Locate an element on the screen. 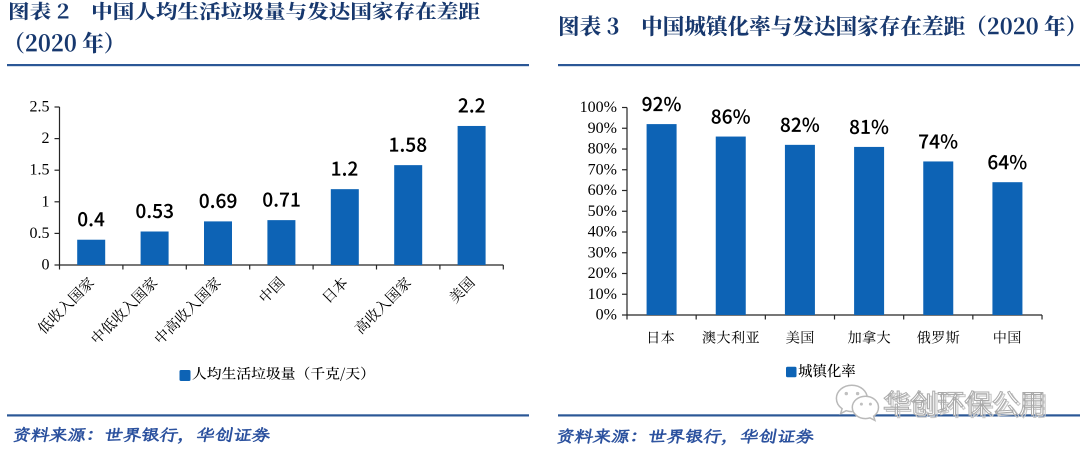 The image size is (1080, 452). svg-text: 60% is located at coordinates (602, 190).